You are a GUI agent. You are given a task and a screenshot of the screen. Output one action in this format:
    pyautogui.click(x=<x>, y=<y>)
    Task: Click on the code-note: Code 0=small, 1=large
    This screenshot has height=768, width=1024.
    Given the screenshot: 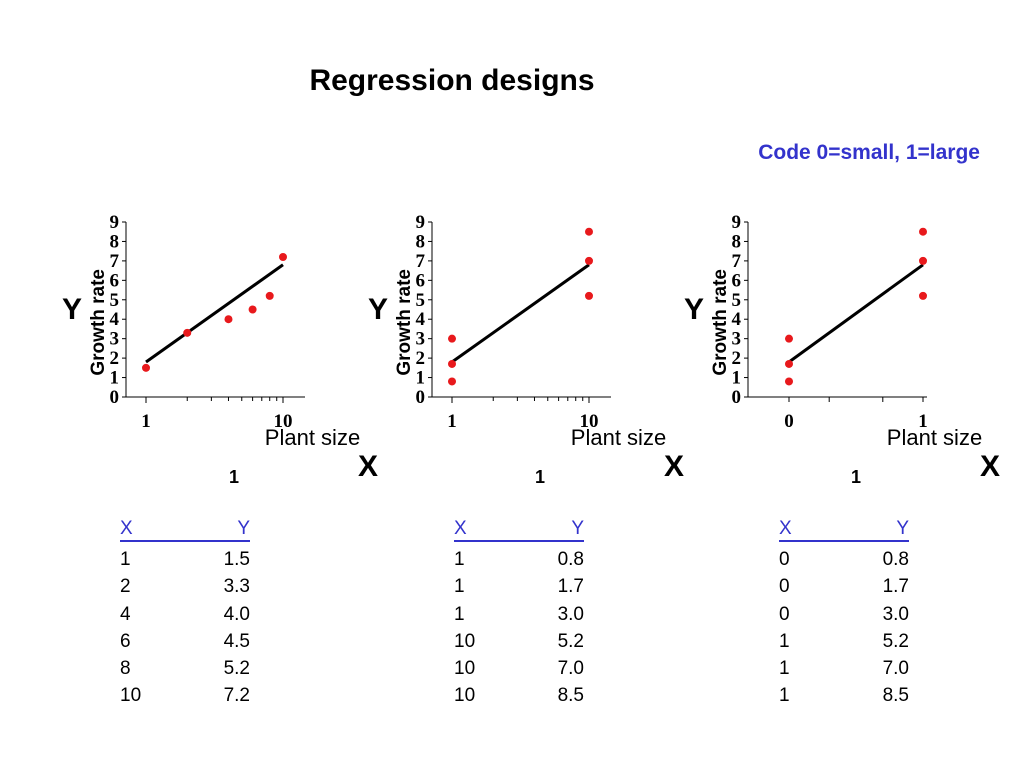 What is the action you would take?
    pyautogui.click(x=869, y=152)
    